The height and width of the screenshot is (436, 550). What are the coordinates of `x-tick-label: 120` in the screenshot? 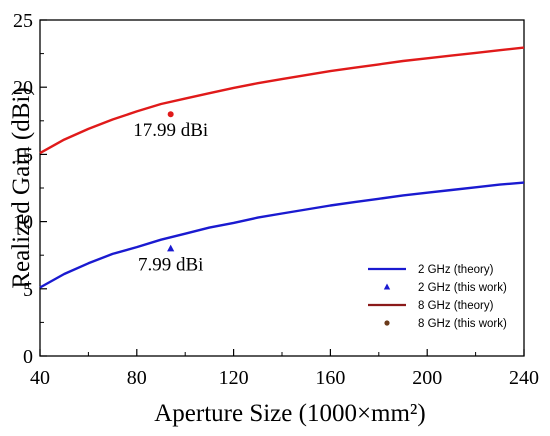 It's located at (234, 378).